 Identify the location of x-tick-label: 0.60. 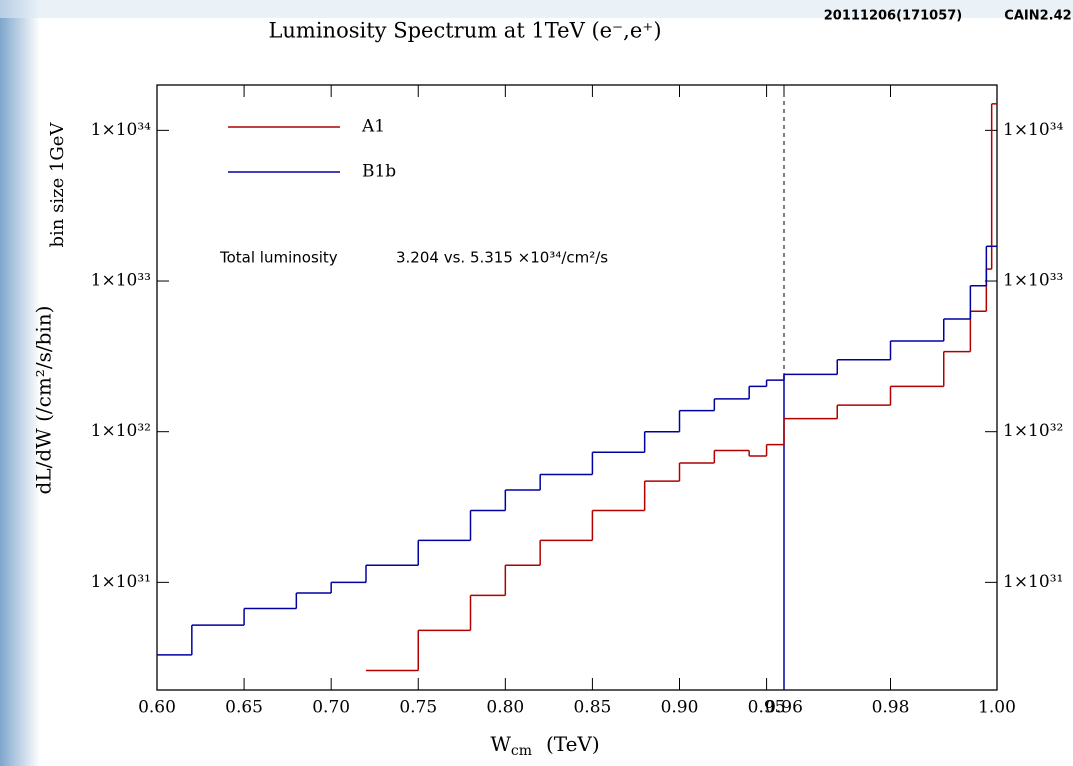
(157, 708).